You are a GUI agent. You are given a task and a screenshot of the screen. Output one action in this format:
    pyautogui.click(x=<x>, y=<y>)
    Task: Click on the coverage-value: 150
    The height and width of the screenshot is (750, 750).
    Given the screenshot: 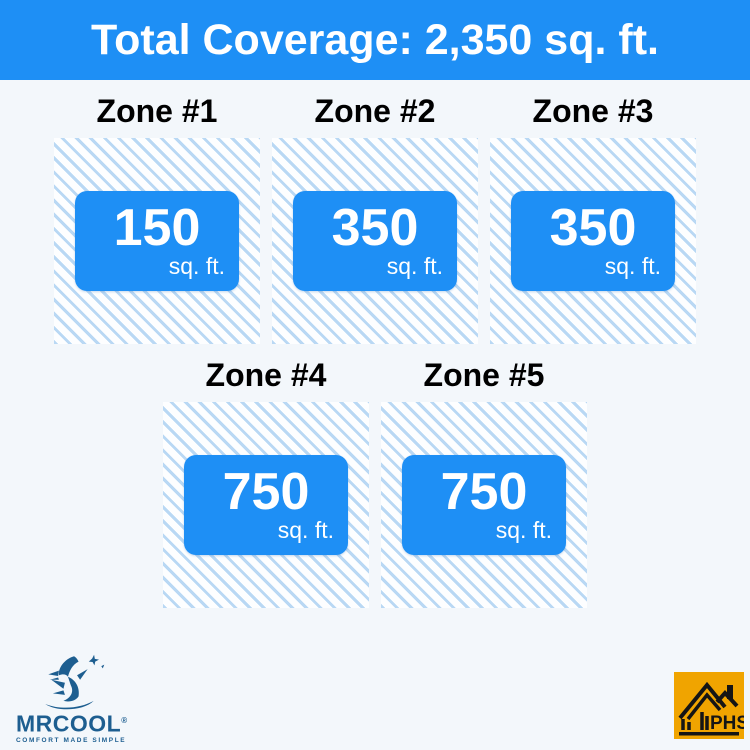 What is the action you would take?
    pyautogui.click(x=157, y=228)
    